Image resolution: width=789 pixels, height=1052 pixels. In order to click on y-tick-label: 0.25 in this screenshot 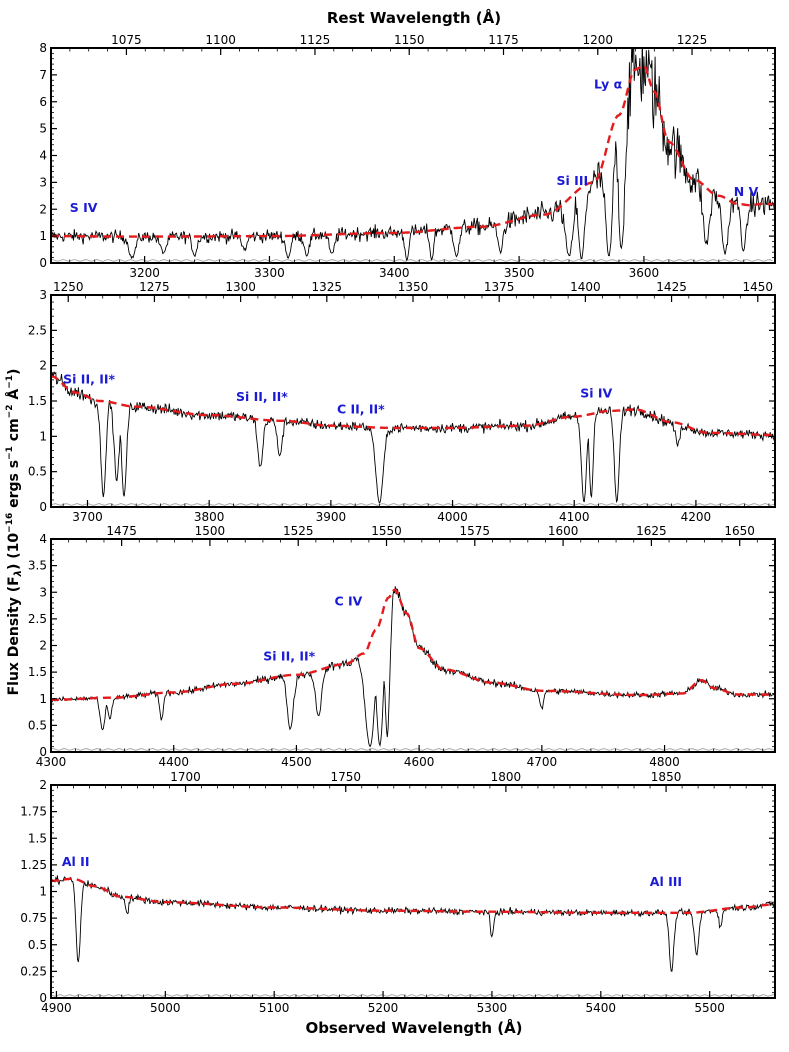, I will do `click(33, 971)`.